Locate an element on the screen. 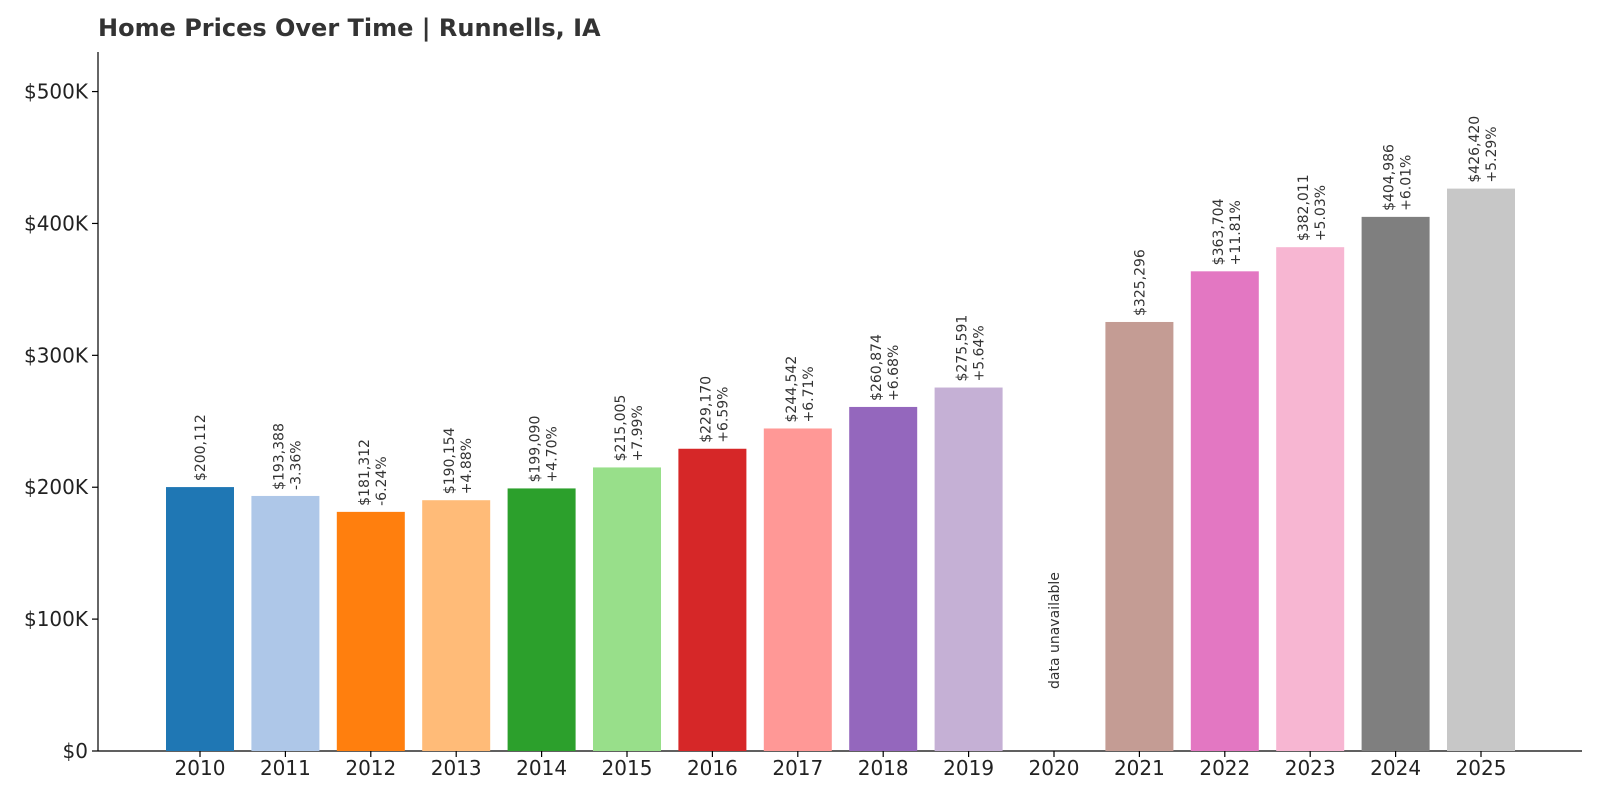 The width and height of the screenshot is (1600, 800). bar-value-label: $215,005+7.99% is located at coordinates (629, 428).